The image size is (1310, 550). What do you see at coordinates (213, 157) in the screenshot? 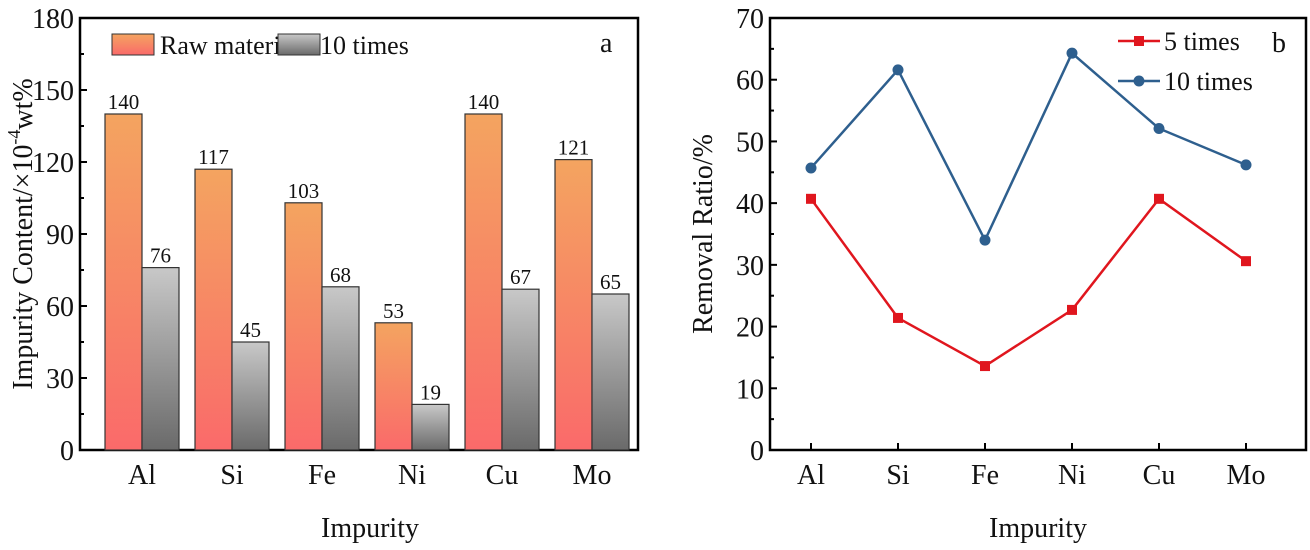
I see `data-label: 117` at bounding box center [213, 157].